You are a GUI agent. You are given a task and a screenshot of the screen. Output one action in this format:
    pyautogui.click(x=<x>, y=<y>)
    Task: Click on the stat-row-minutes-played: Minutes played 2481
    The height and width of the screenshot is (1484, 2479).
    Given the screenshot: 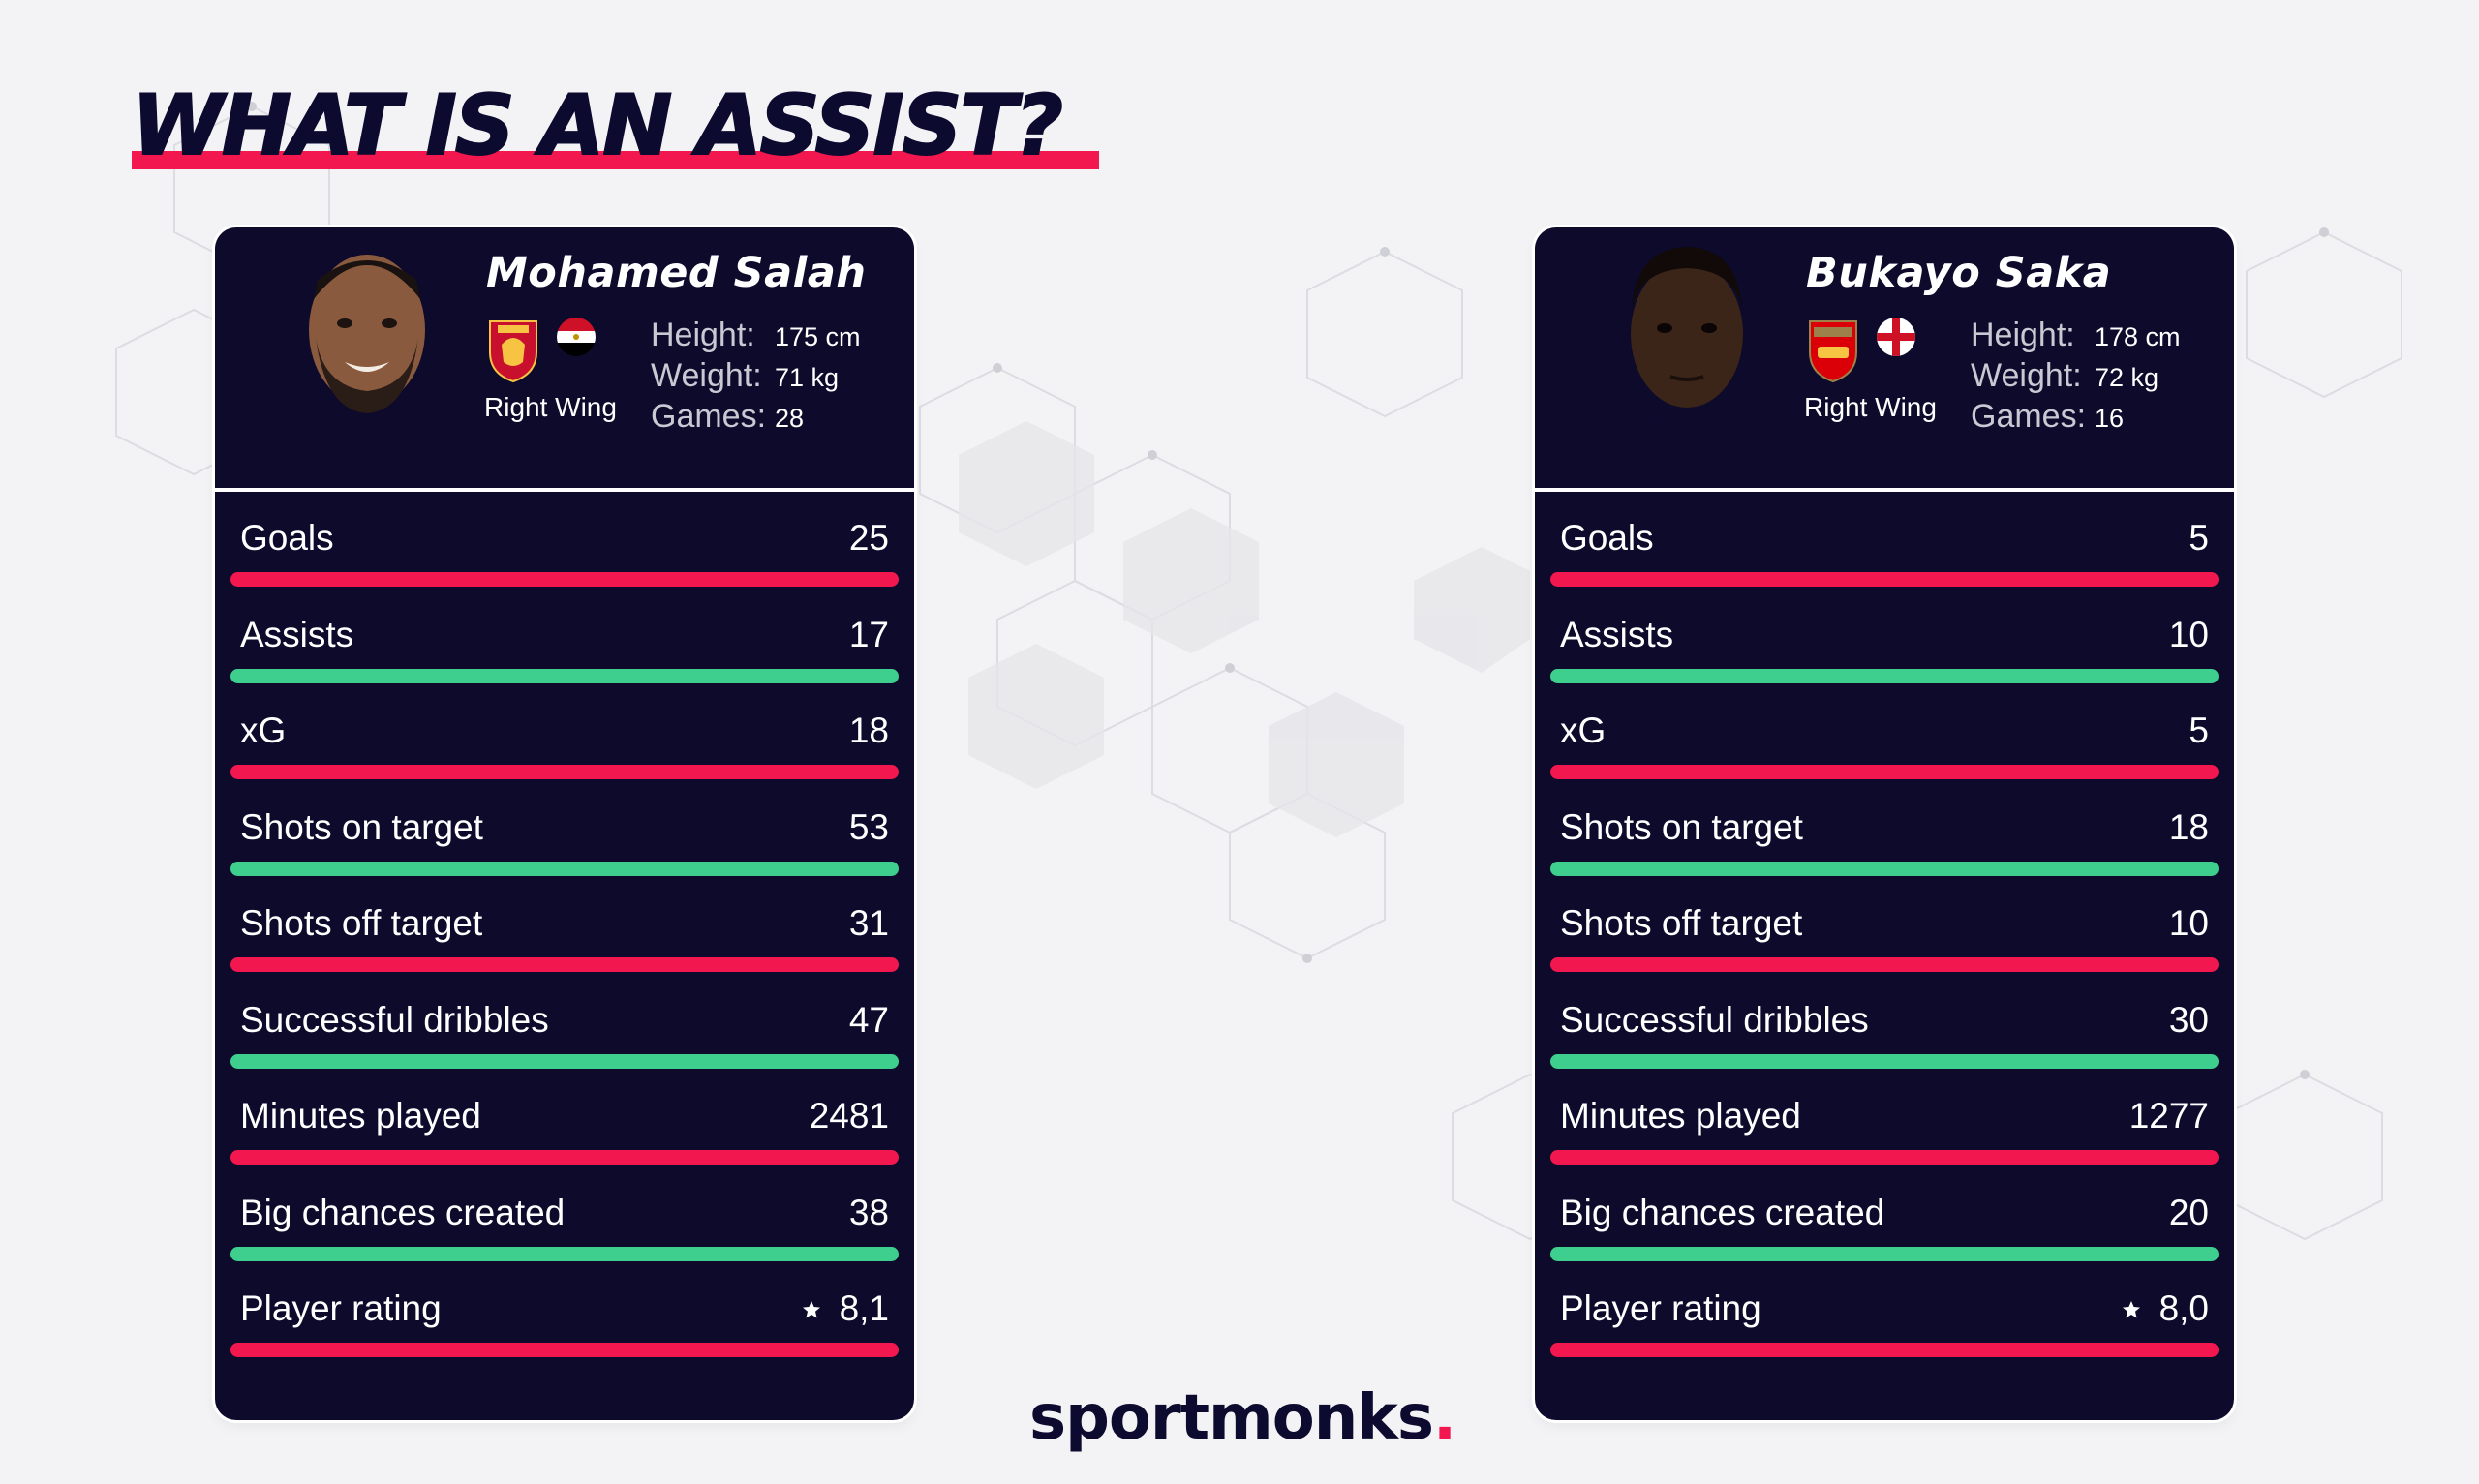 What is the action you would take?
    pyautogui.click(x=564, y=1144)
    